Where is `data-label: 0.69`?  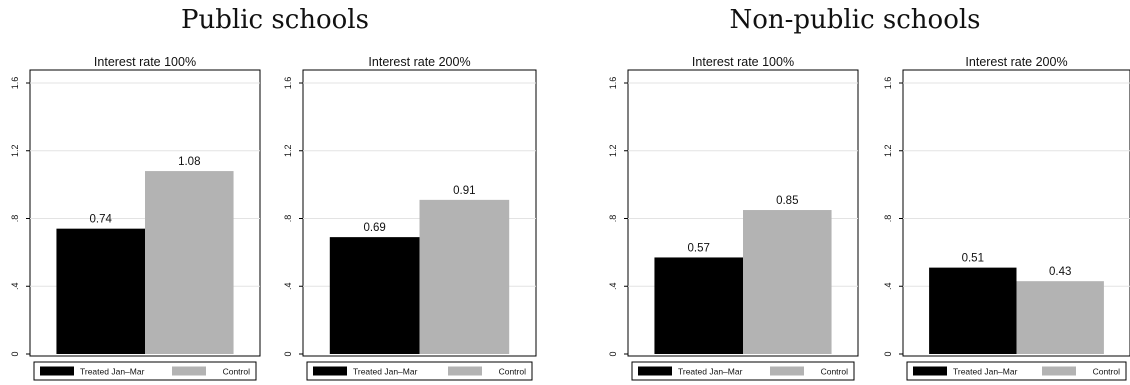 data-label: 0.69 is located at coordinates (374, 228).